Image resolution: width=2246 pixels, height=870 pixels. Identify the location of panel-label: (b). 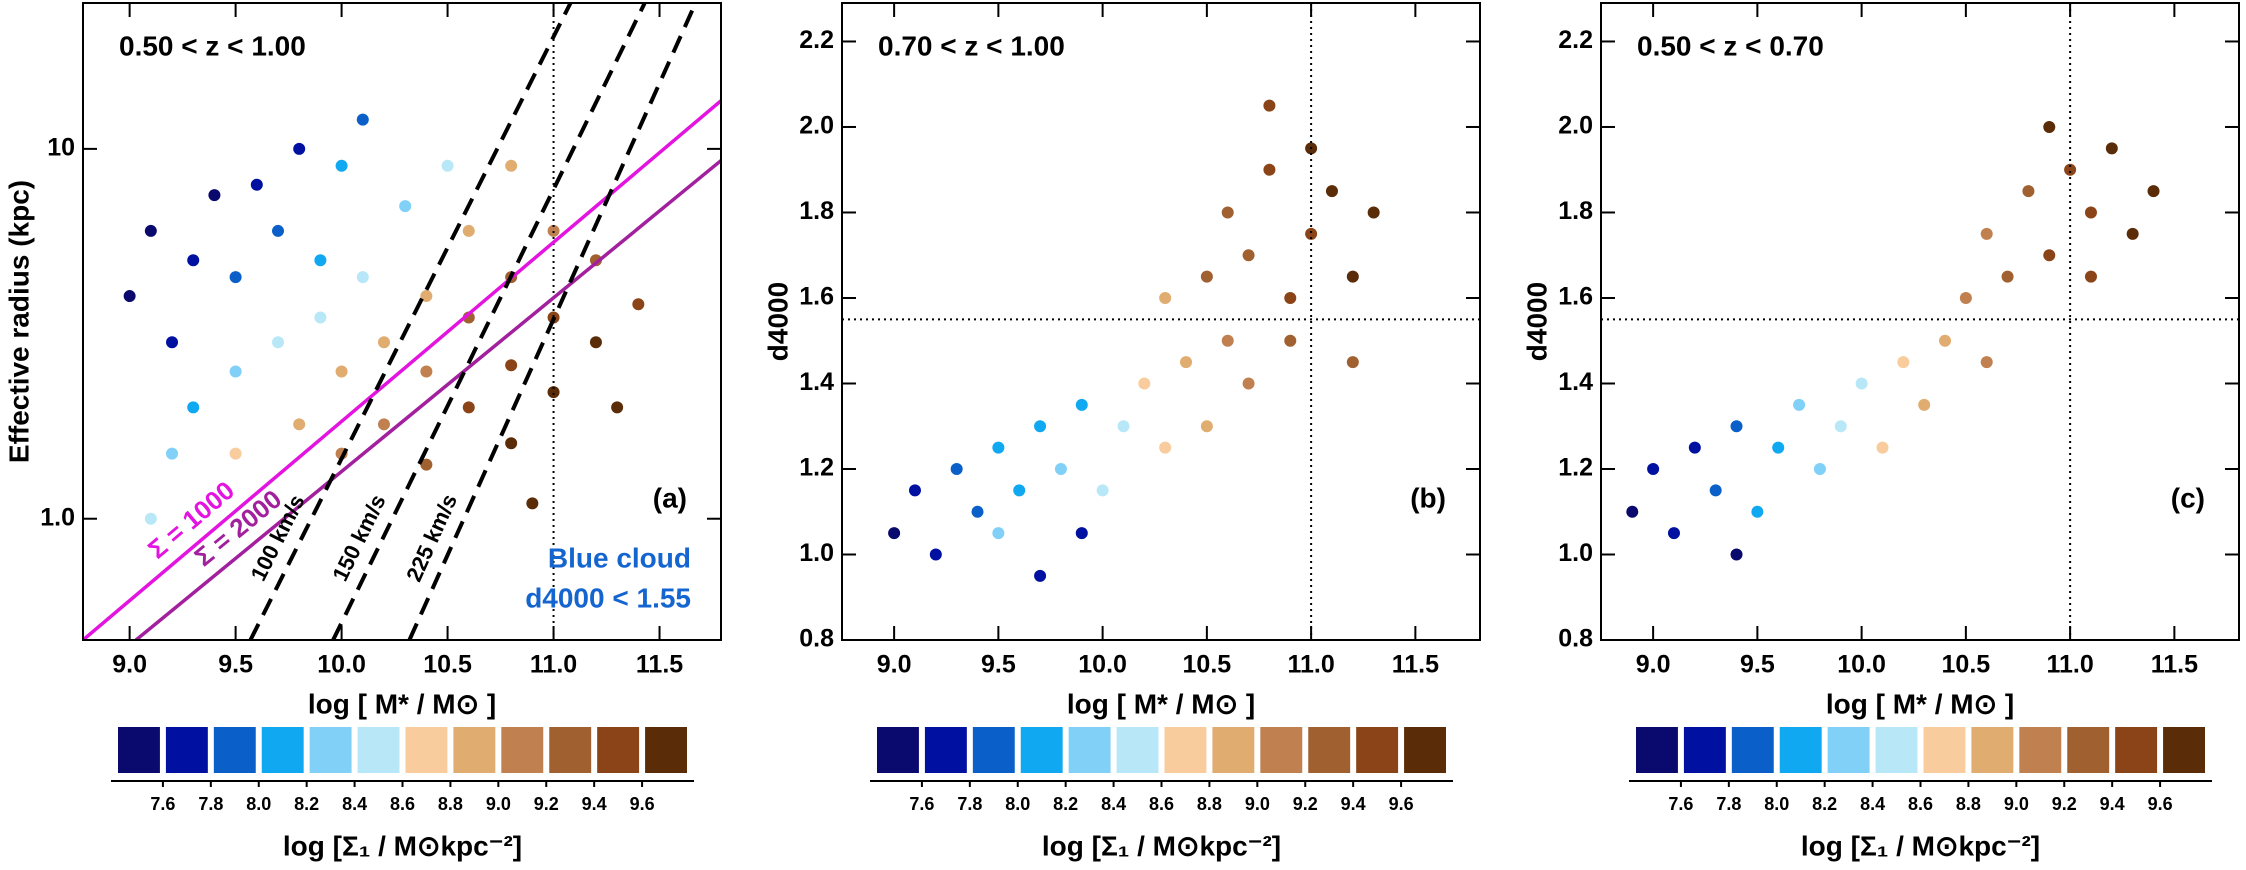
(1428, 497).